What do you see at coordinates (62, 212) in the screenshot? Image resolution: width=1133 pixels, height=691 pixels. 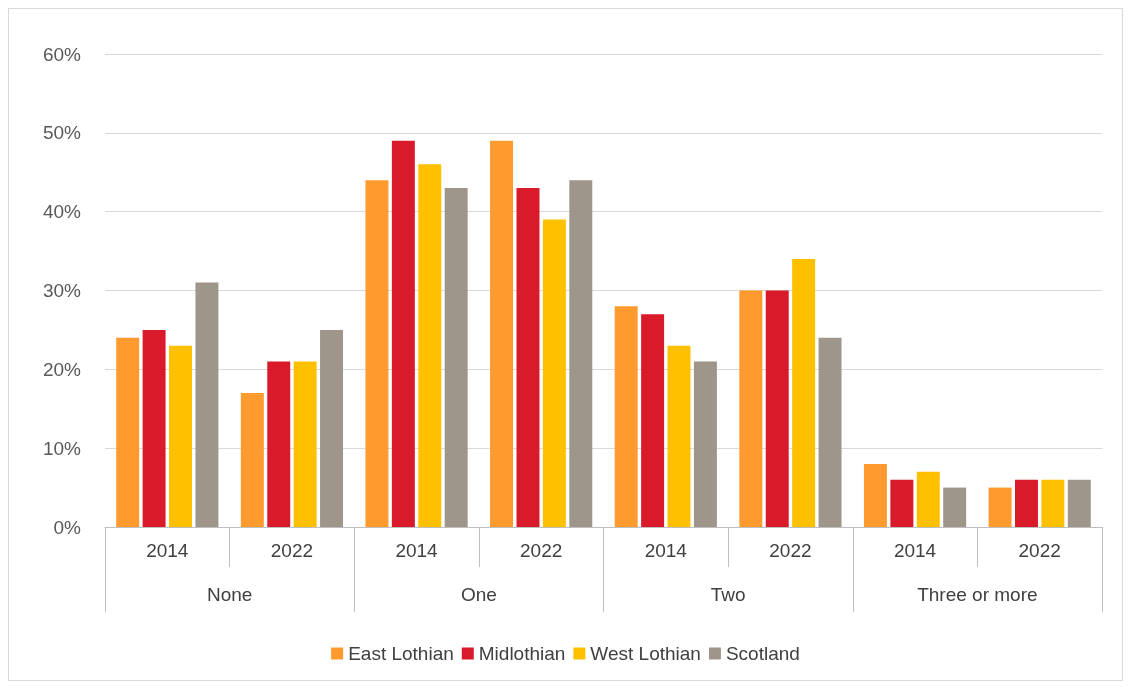 I see `y-tick-label: 40%` at bounding box center [62, 212].